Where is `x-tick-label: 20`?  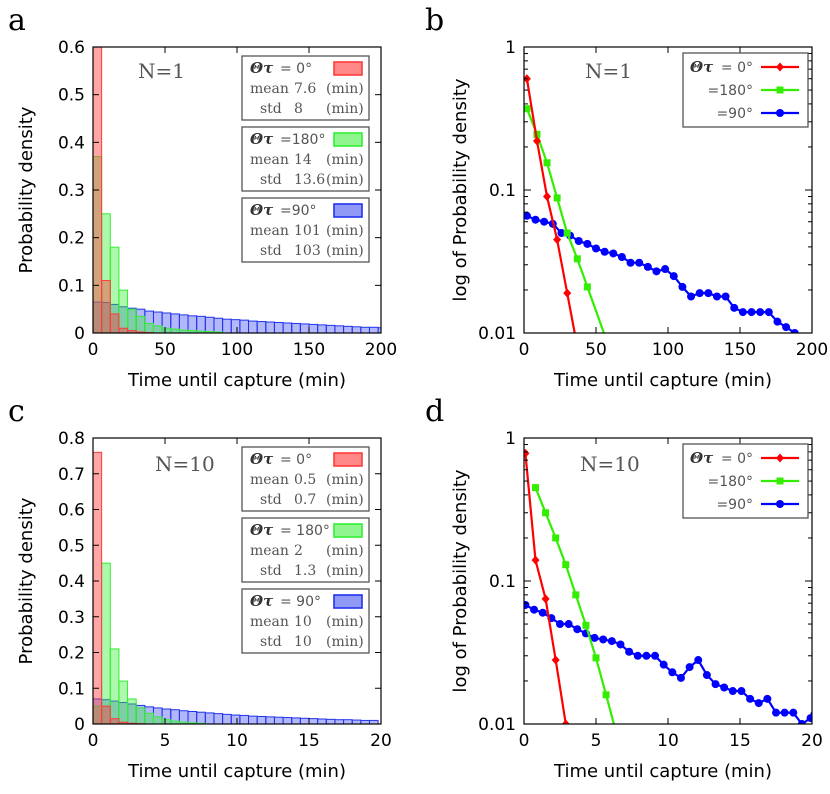 x-tick-label: 20 is located at coordinates (381, 741).